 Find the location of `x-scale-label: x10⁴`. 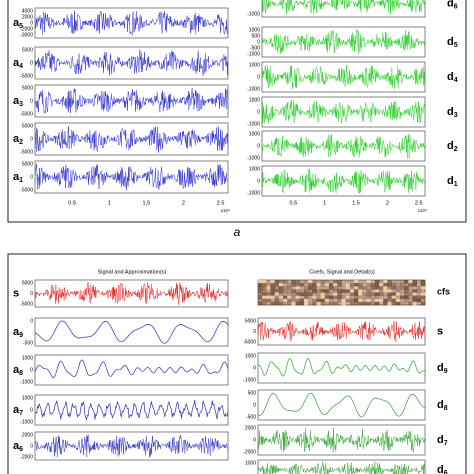

x-scale-label: x10⁴ is located at coordinates (422, 210).